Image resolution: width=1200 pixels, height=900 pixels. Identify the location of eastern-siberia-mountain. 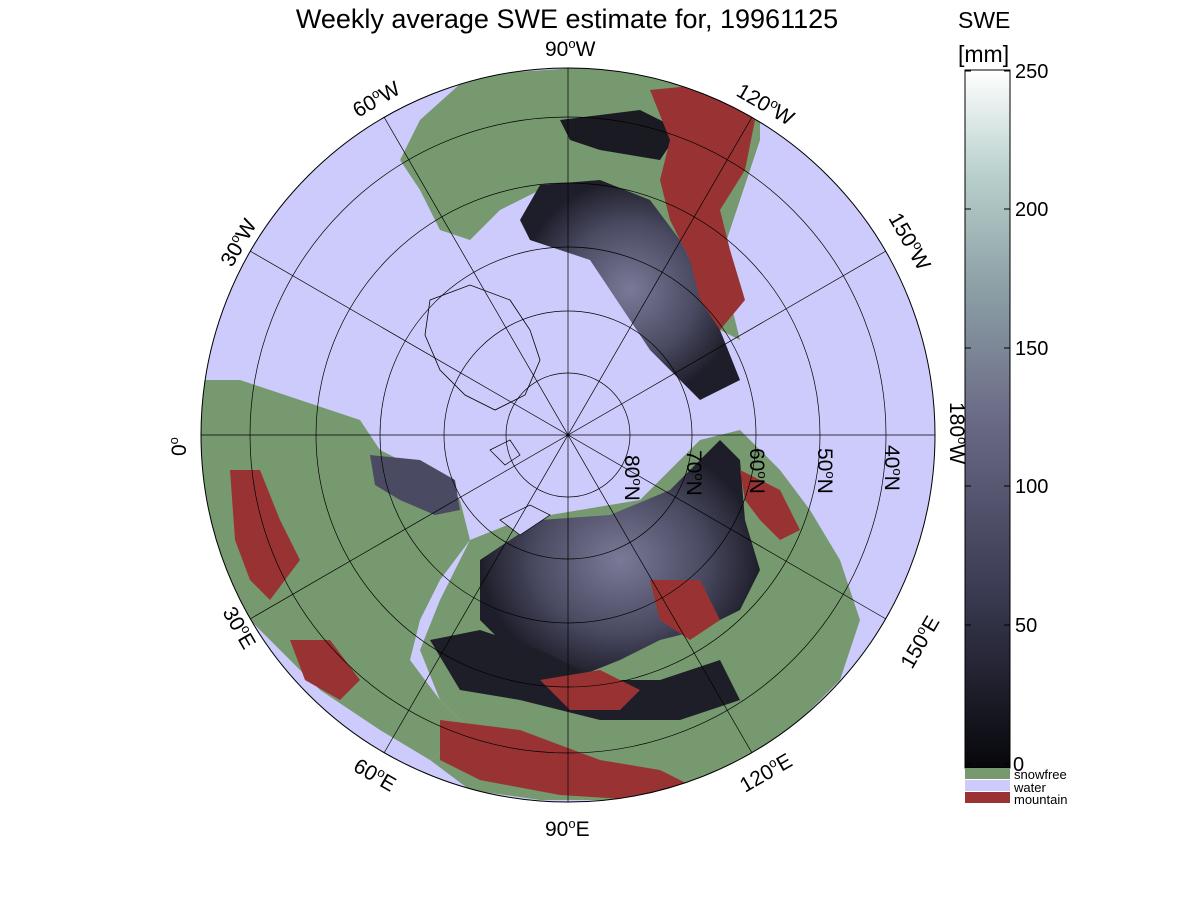
(770, 505).